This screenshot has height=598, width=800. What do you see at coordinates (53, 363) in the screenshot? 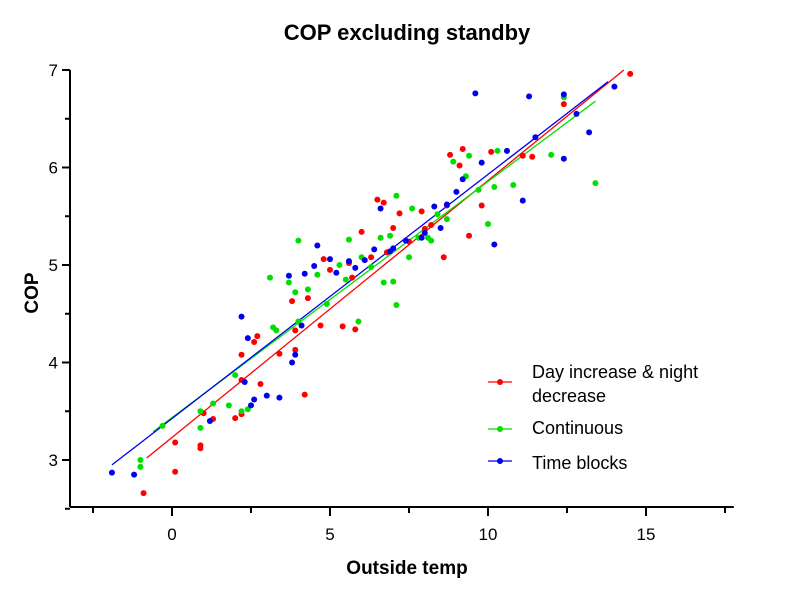
I see `y-tick-label: 4` at bounding box center [53, 363].